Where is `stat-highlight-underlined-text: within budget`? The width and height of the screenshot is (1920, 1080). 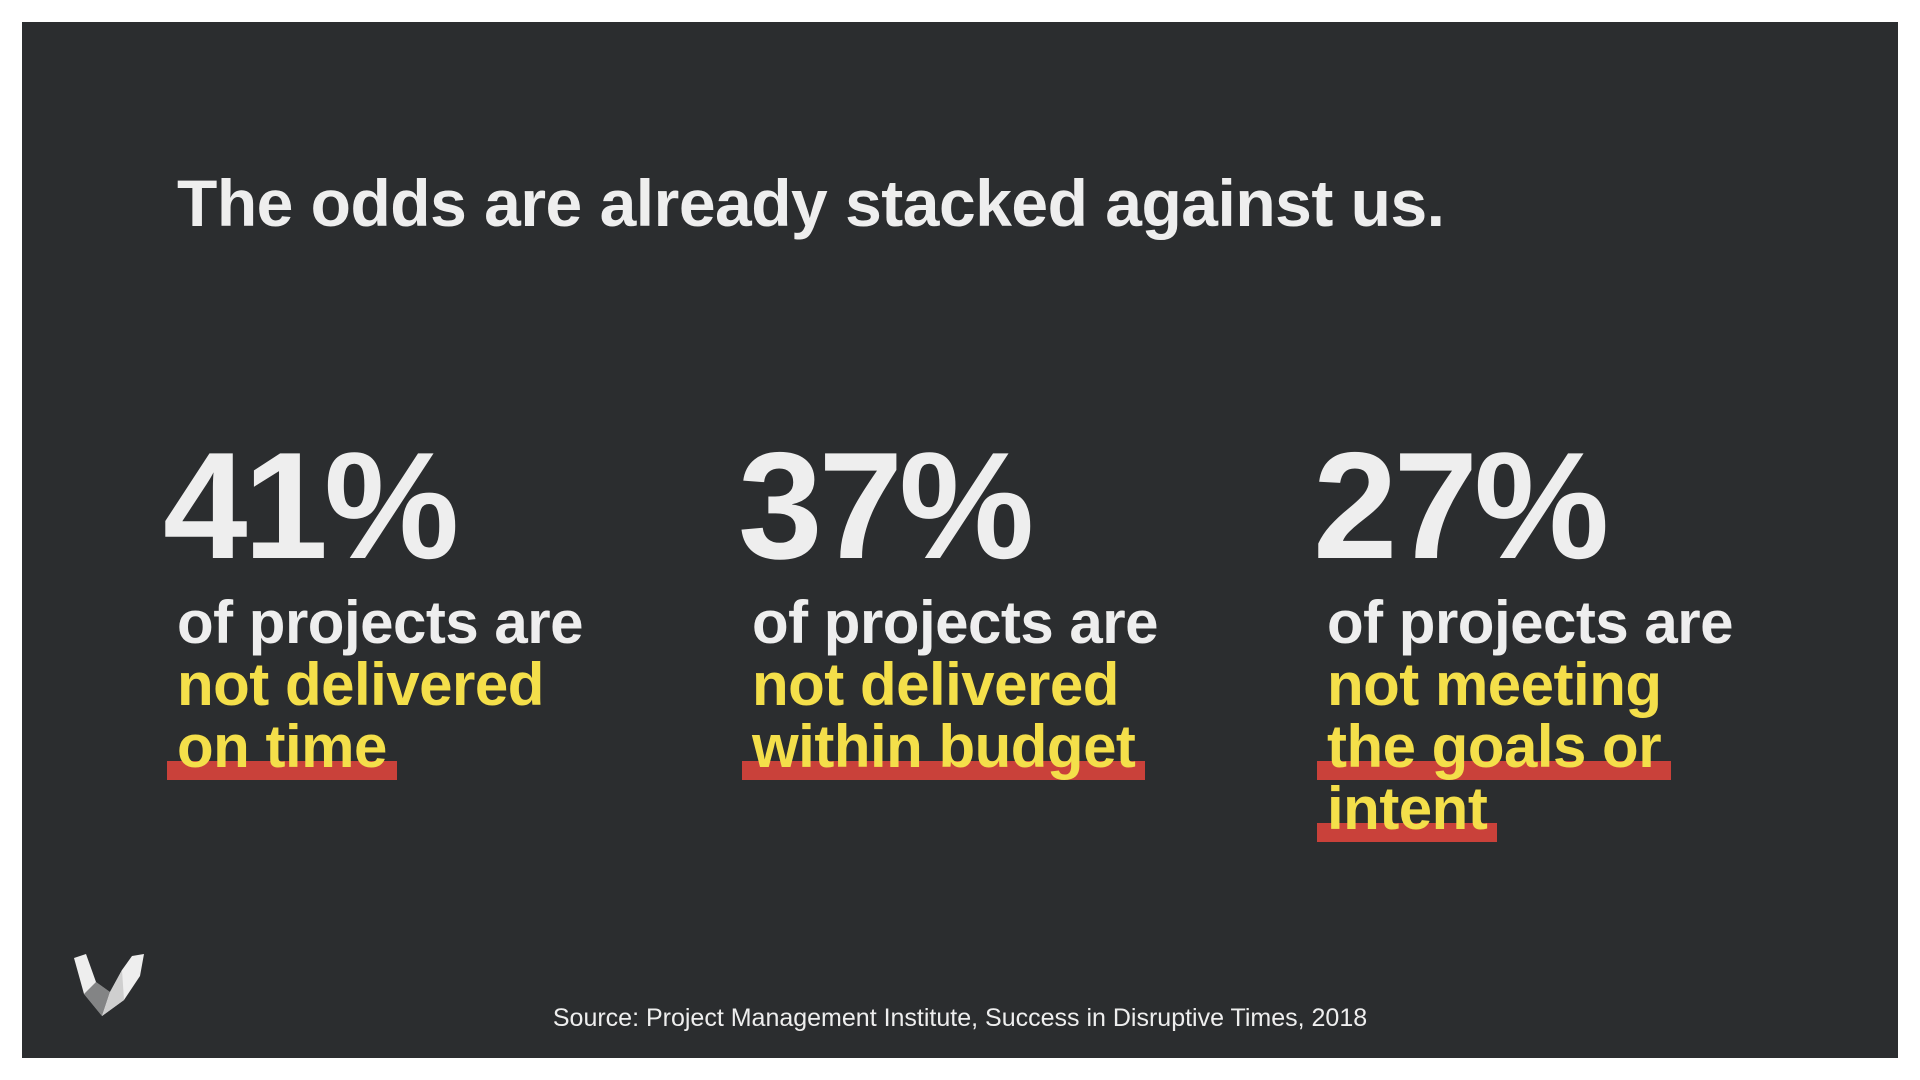
stat-highlight-underlined-text: within budget is located at coordinates (944, 746).